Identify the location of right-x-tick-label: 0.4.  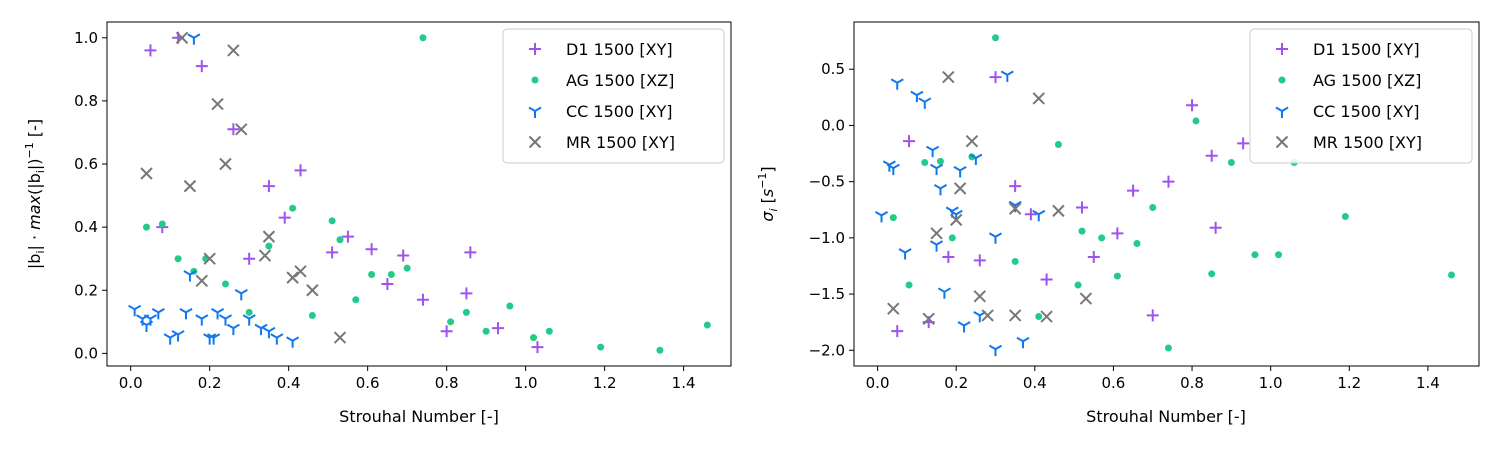
(1035, 383).